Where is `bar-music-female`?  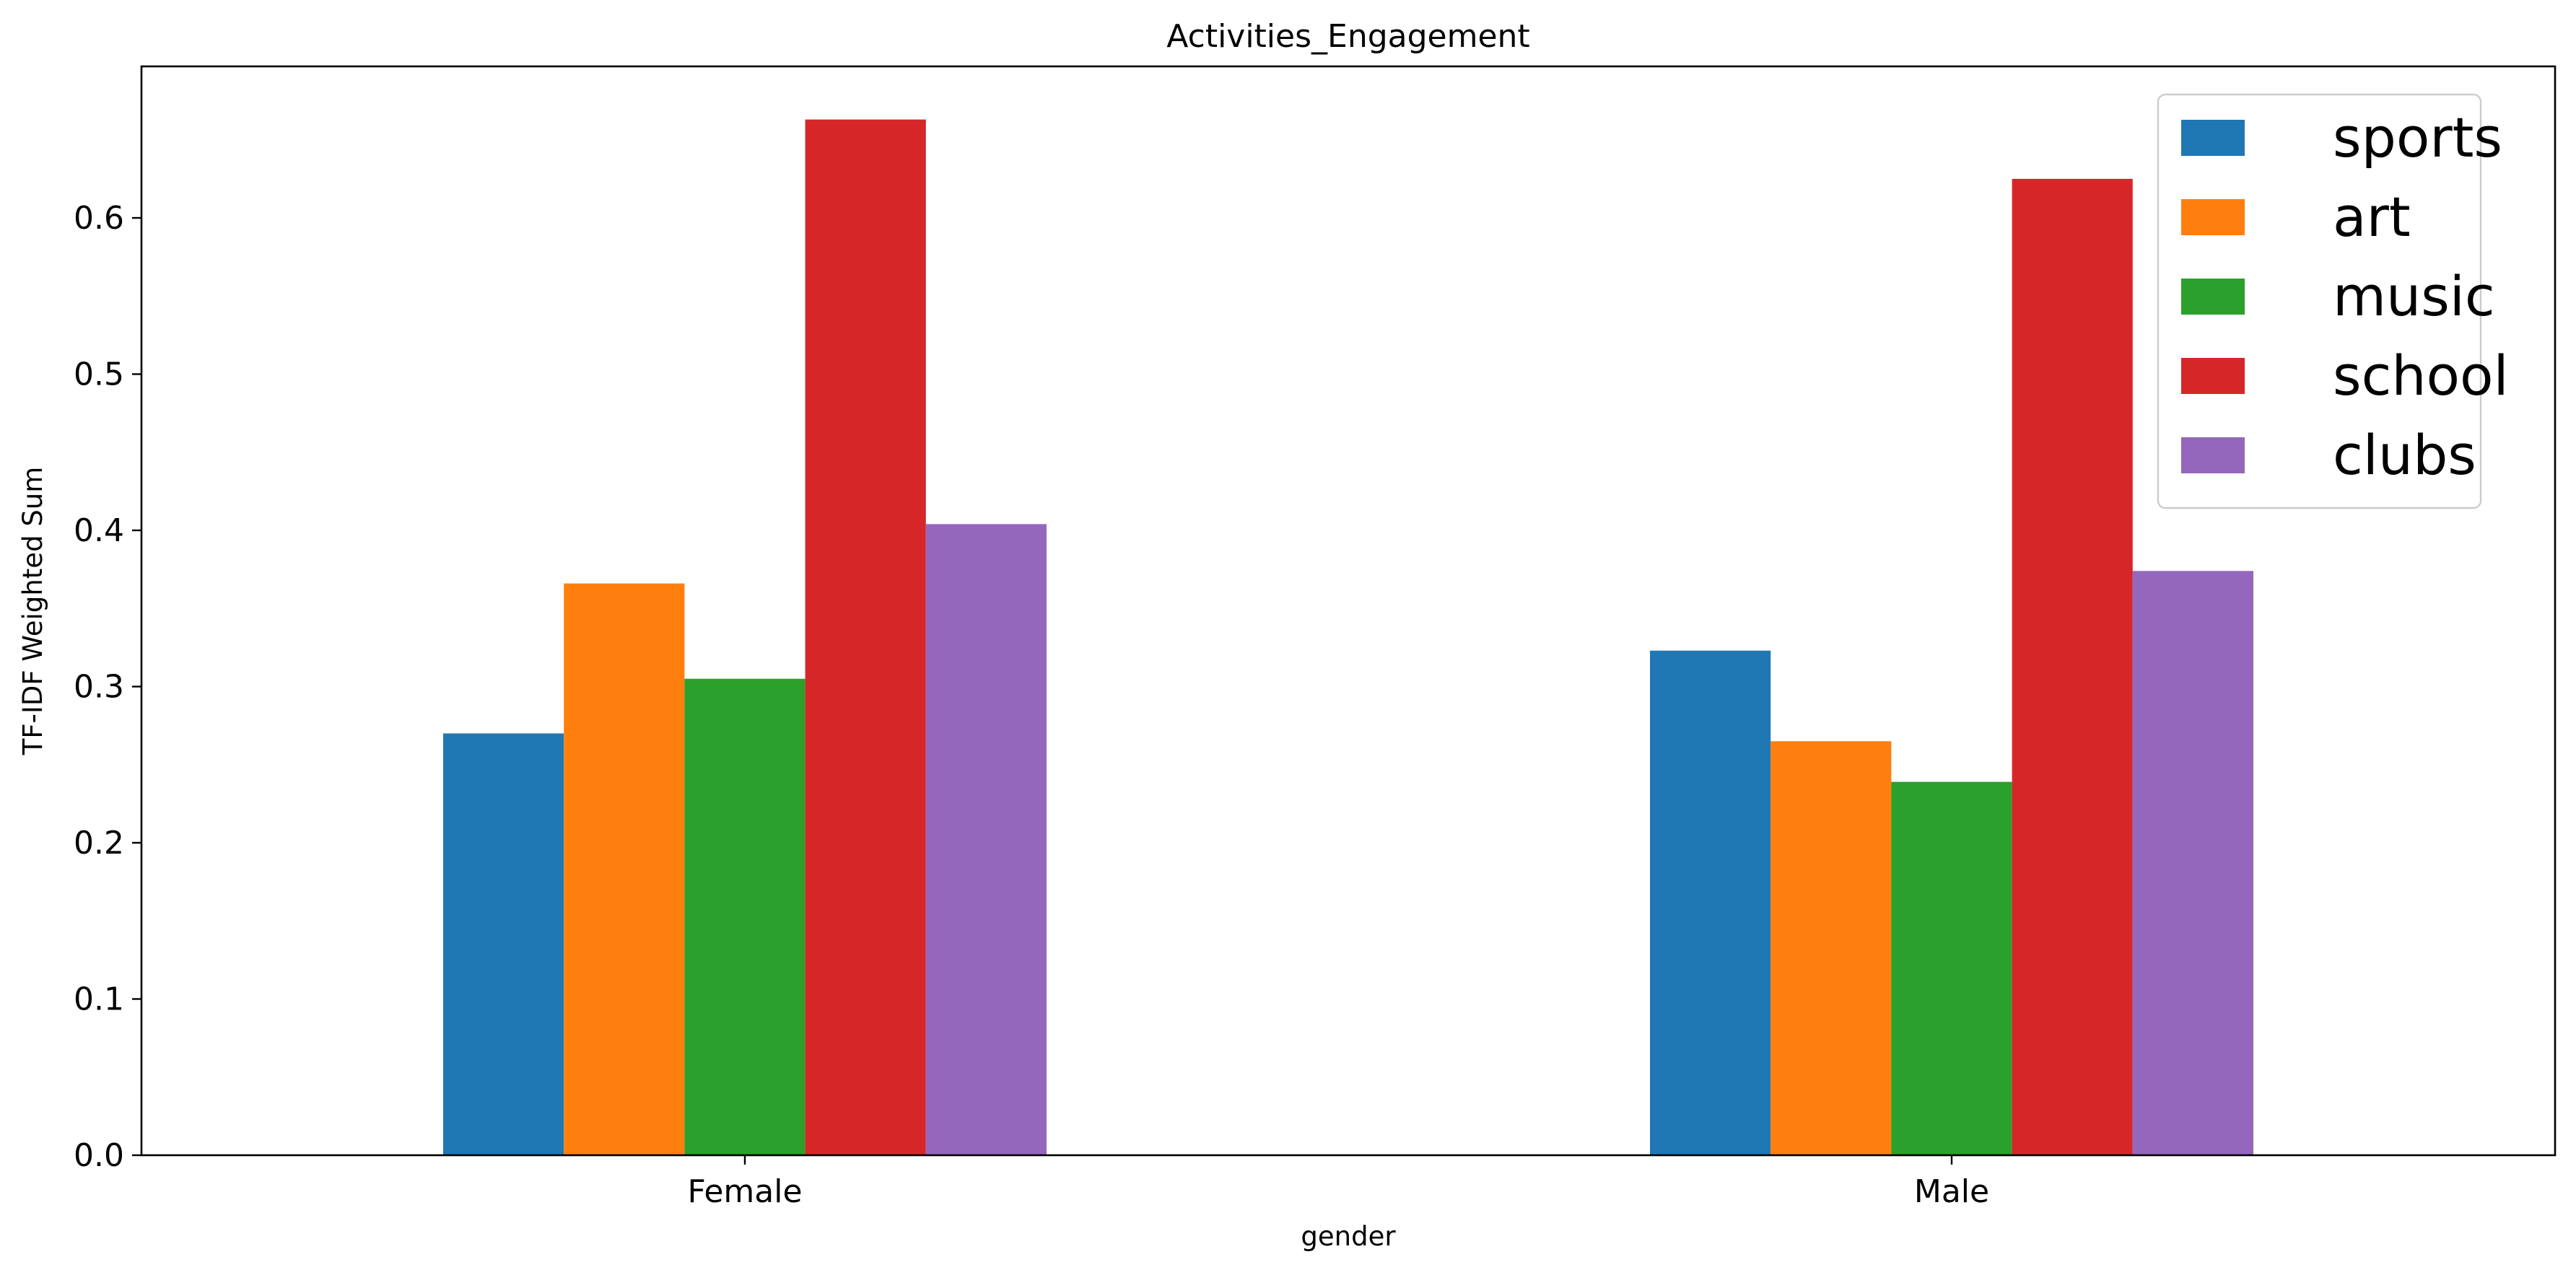
bar-music-female is located at coordinates (744, 917).